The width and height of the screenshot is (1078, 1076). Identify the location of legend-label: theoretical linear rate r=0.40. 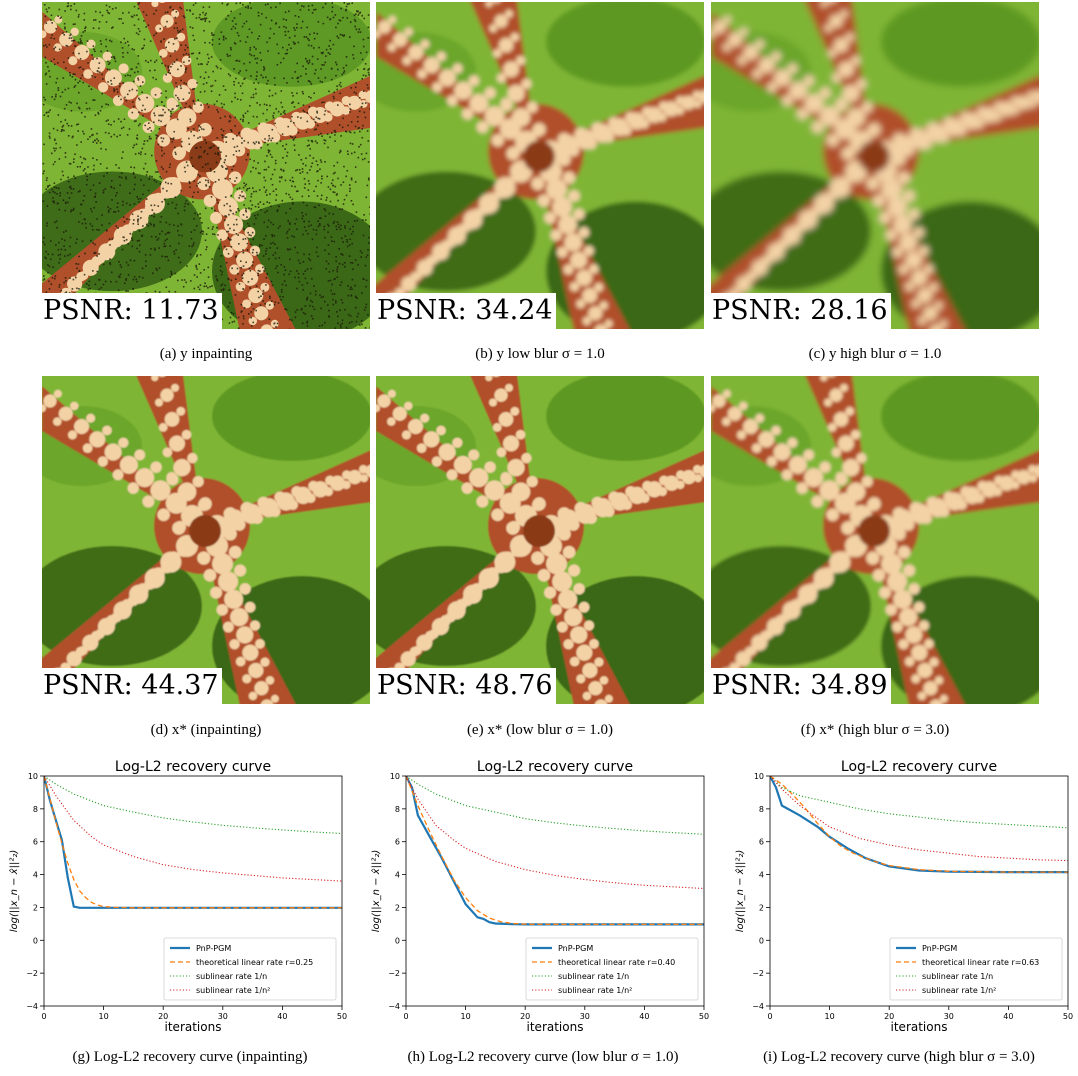
(616, 962).